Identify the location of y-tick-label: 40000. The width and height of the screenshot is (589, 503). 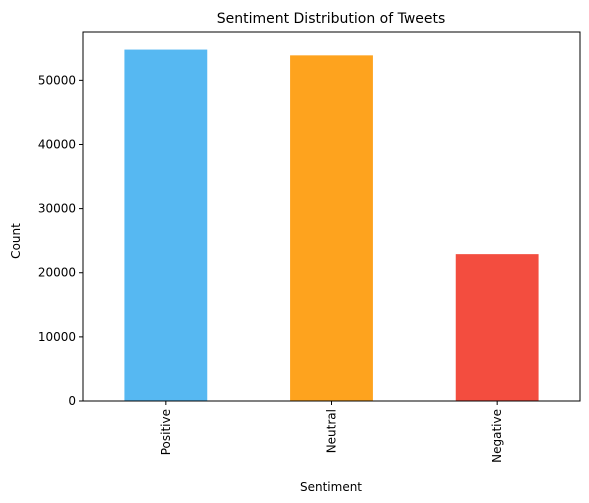
(57, 144).